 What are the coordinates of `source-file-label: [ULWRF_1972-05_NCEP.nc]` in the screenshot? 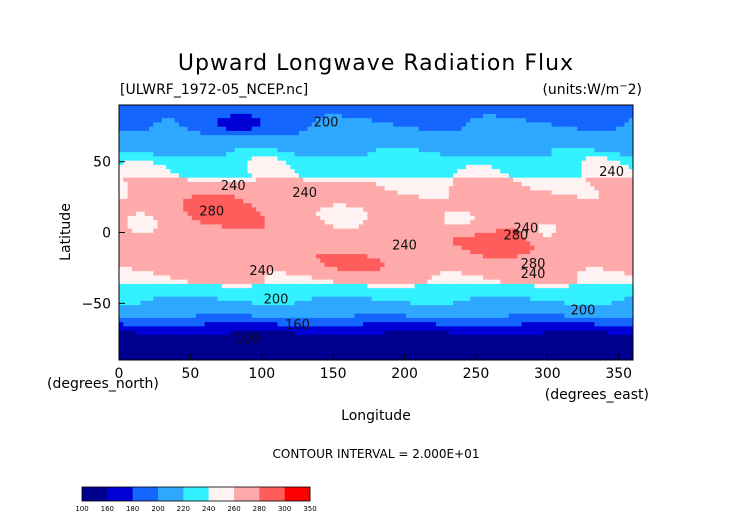 It's located at (214, 90).